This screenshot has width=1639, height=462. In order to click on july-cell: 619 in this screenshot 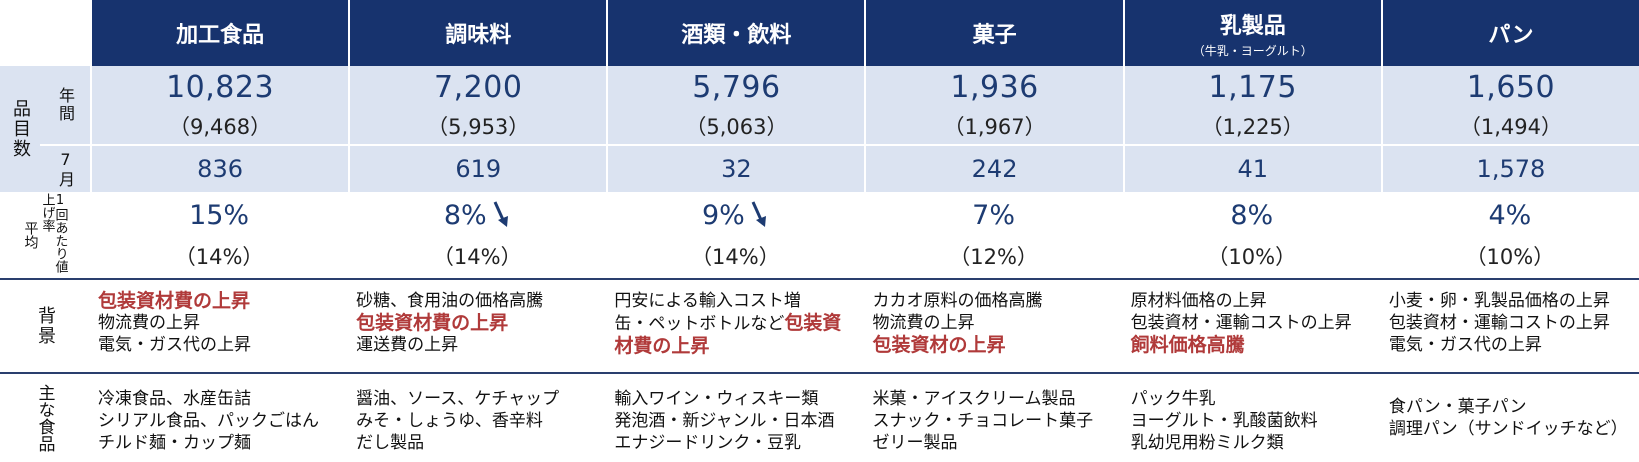, I will do `click(477, 169)`.